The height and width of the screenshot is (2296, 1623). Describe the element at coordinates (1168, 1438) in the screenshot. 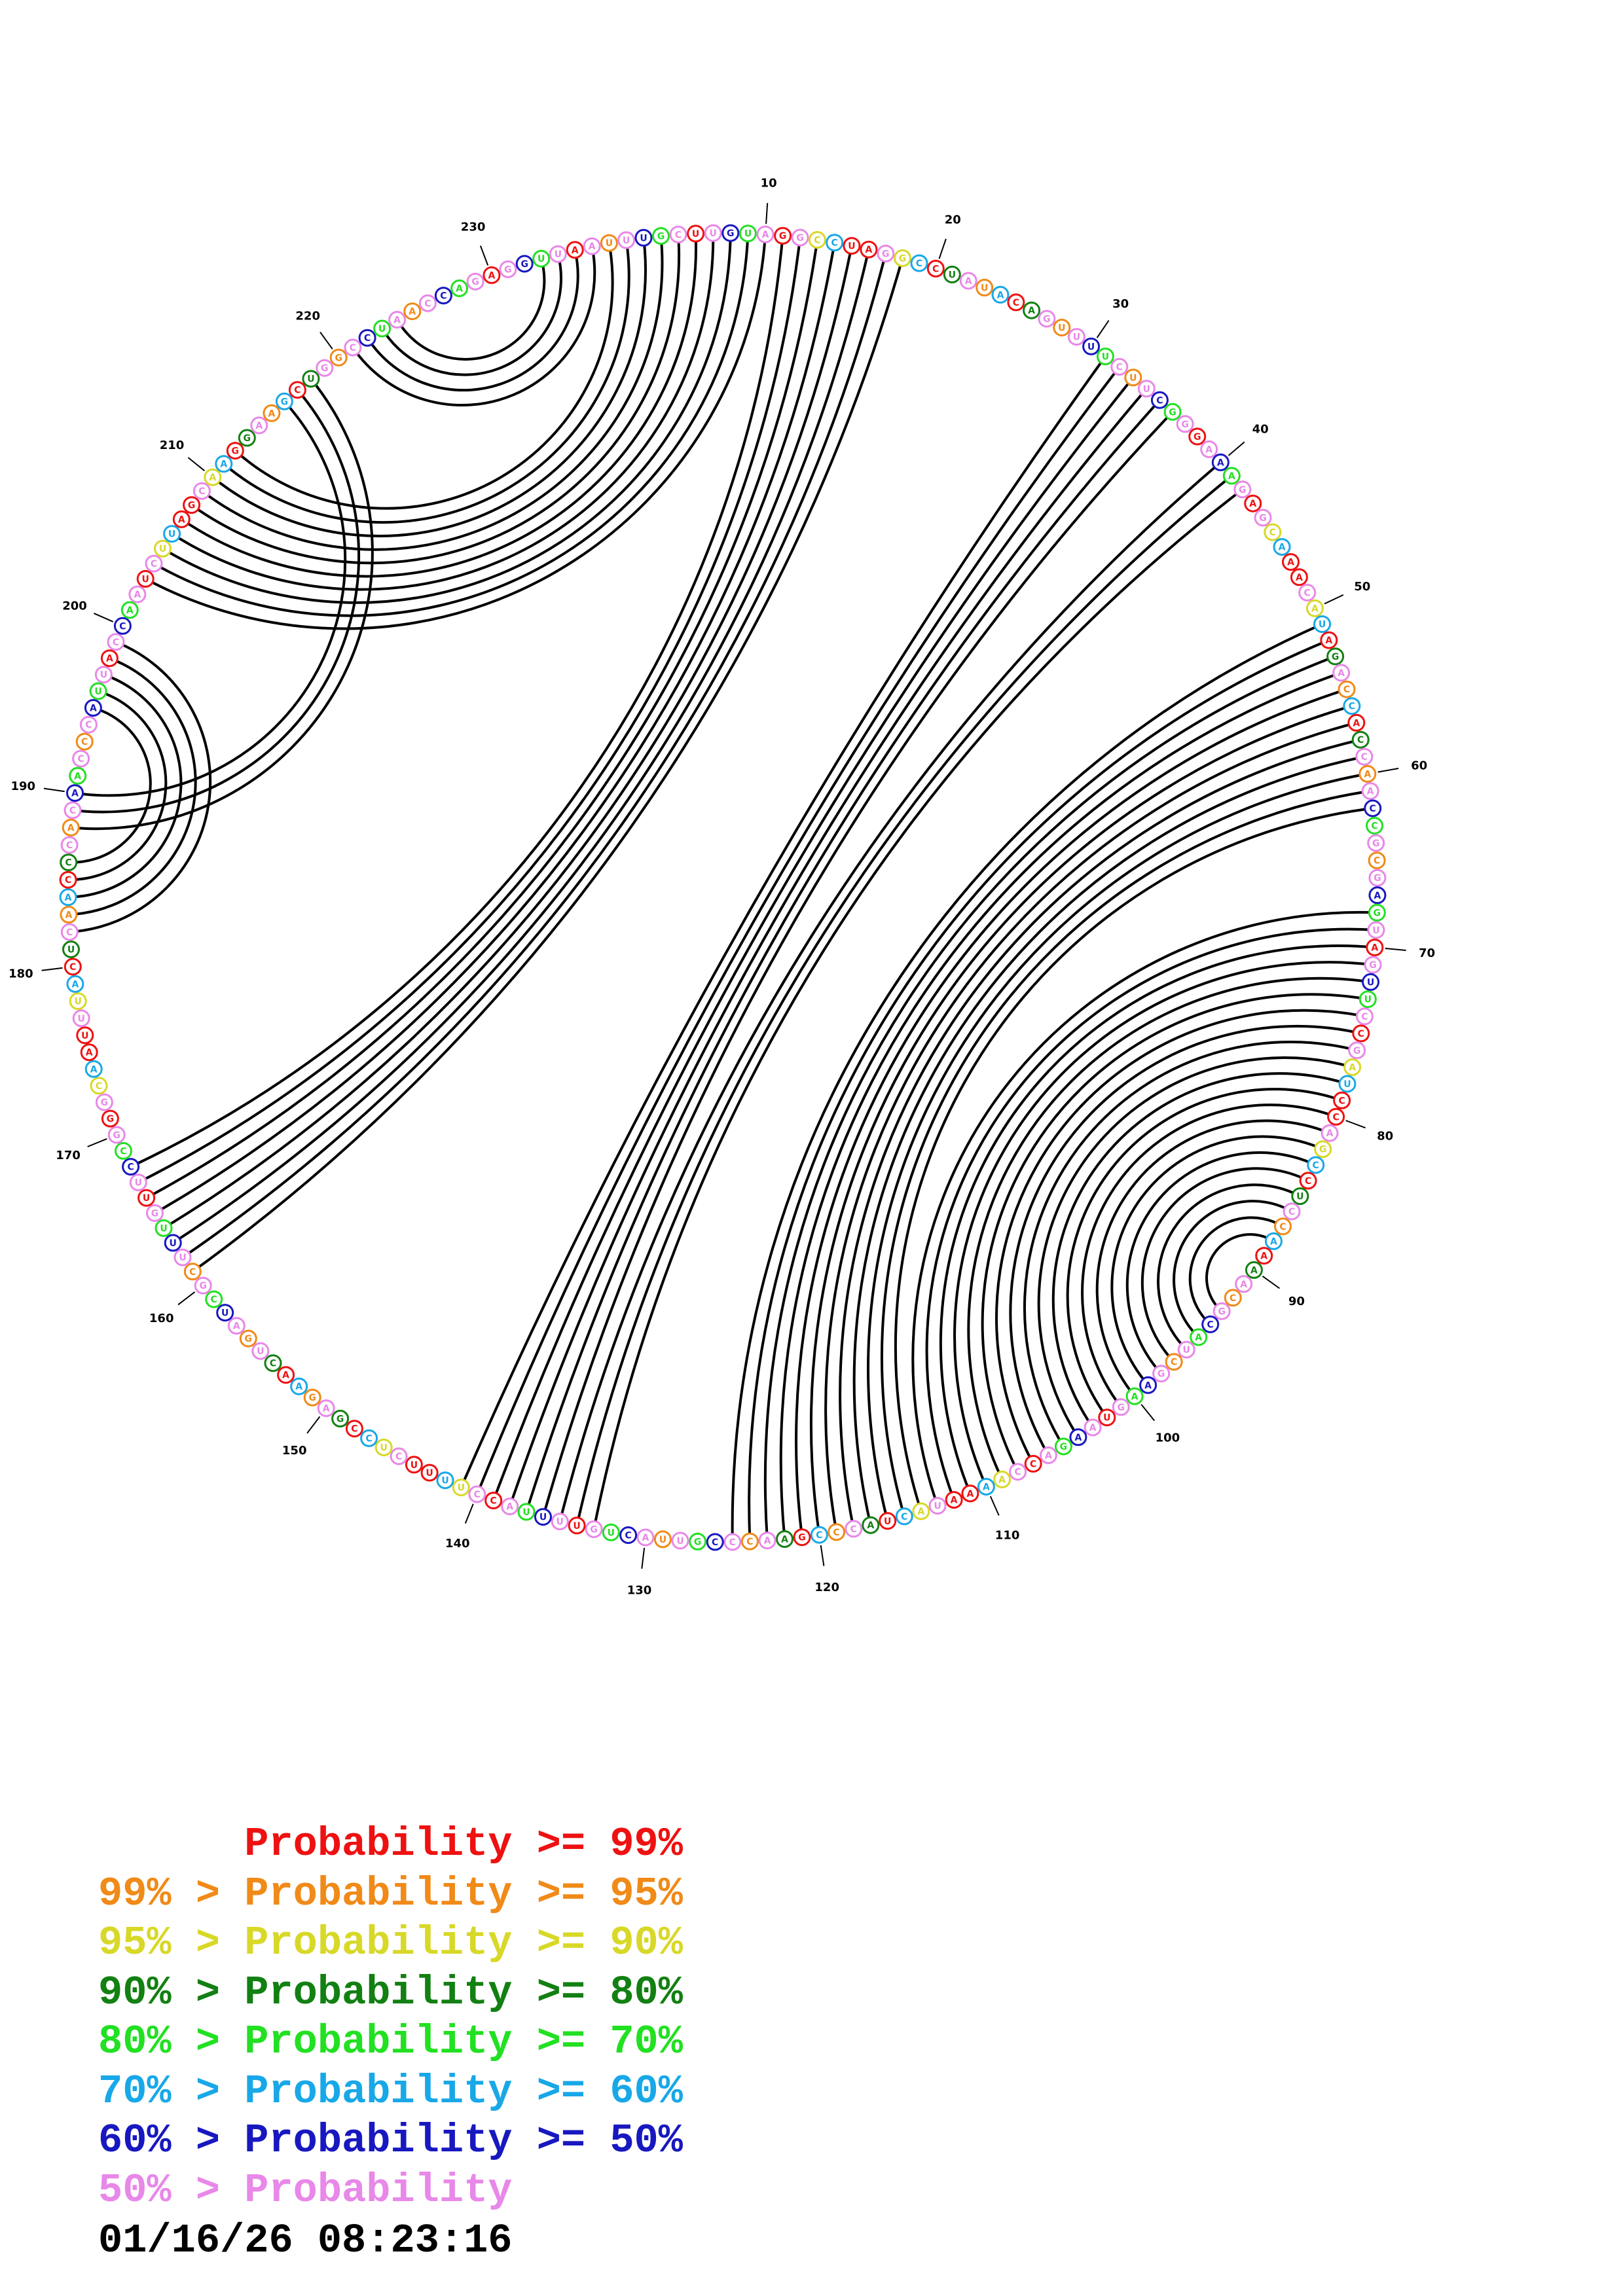

I see `position-label: 100` at that location.